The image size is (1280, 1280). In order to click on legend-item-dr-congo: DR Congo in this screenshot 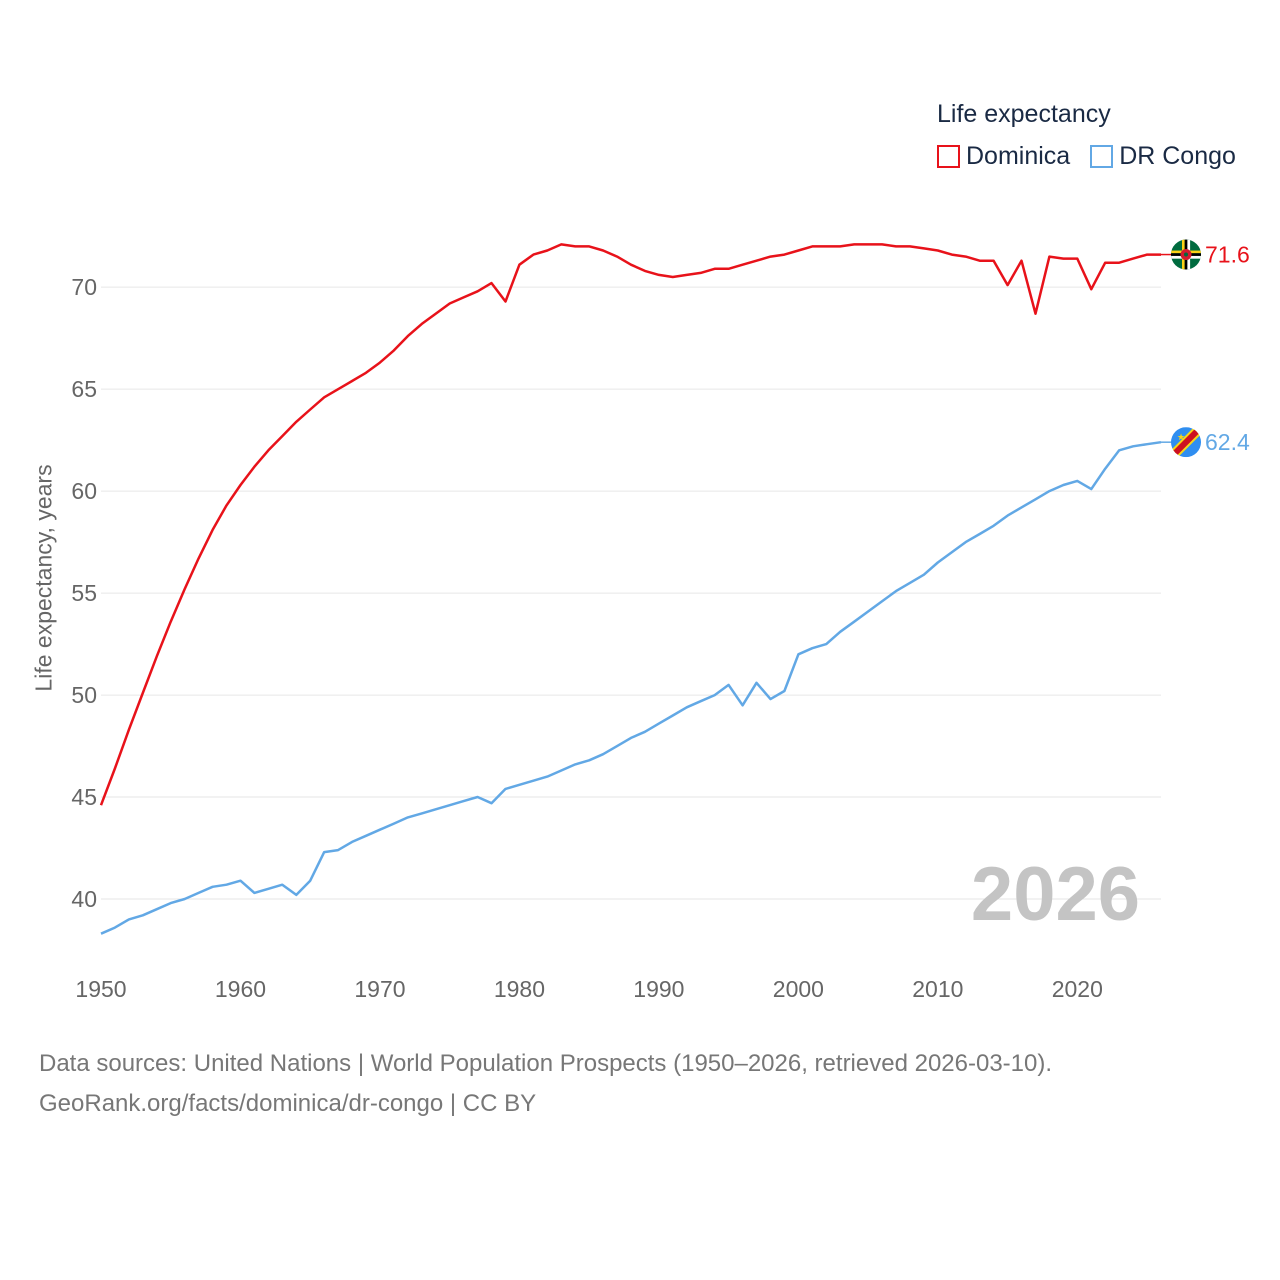, I will do `click(1163, 156)`.